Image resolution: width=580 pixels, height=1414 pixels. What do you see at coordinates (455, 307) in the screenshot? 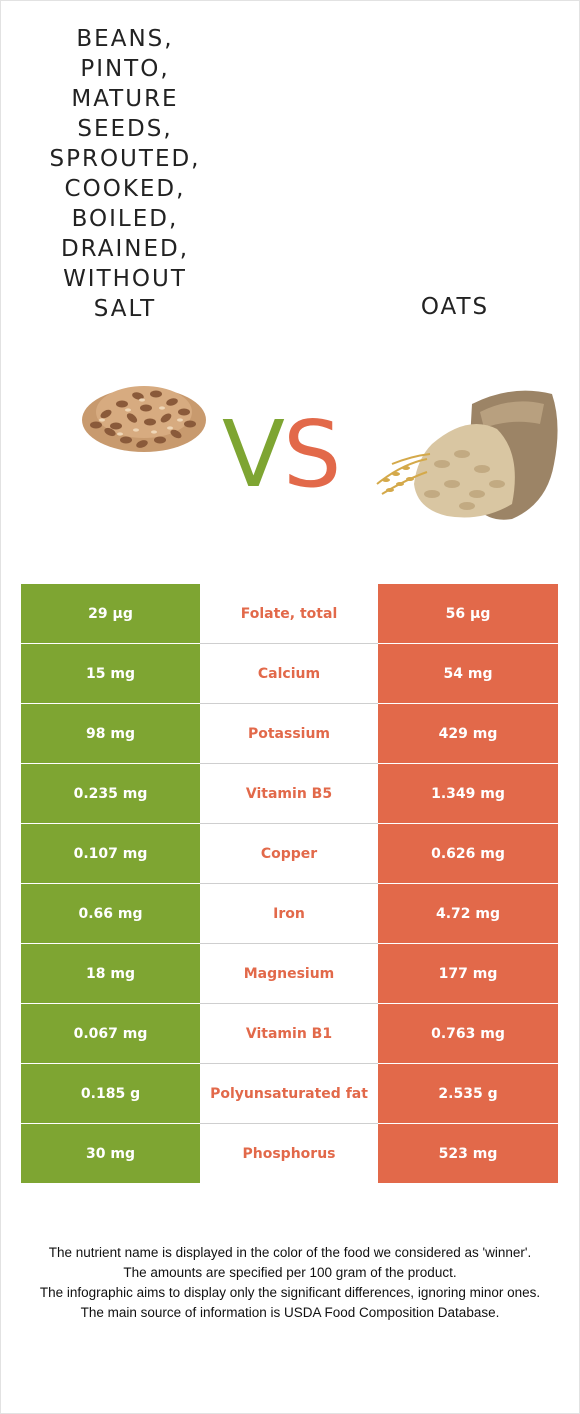
I see `right-food-title: OATS` at bounding box center [455, 307].